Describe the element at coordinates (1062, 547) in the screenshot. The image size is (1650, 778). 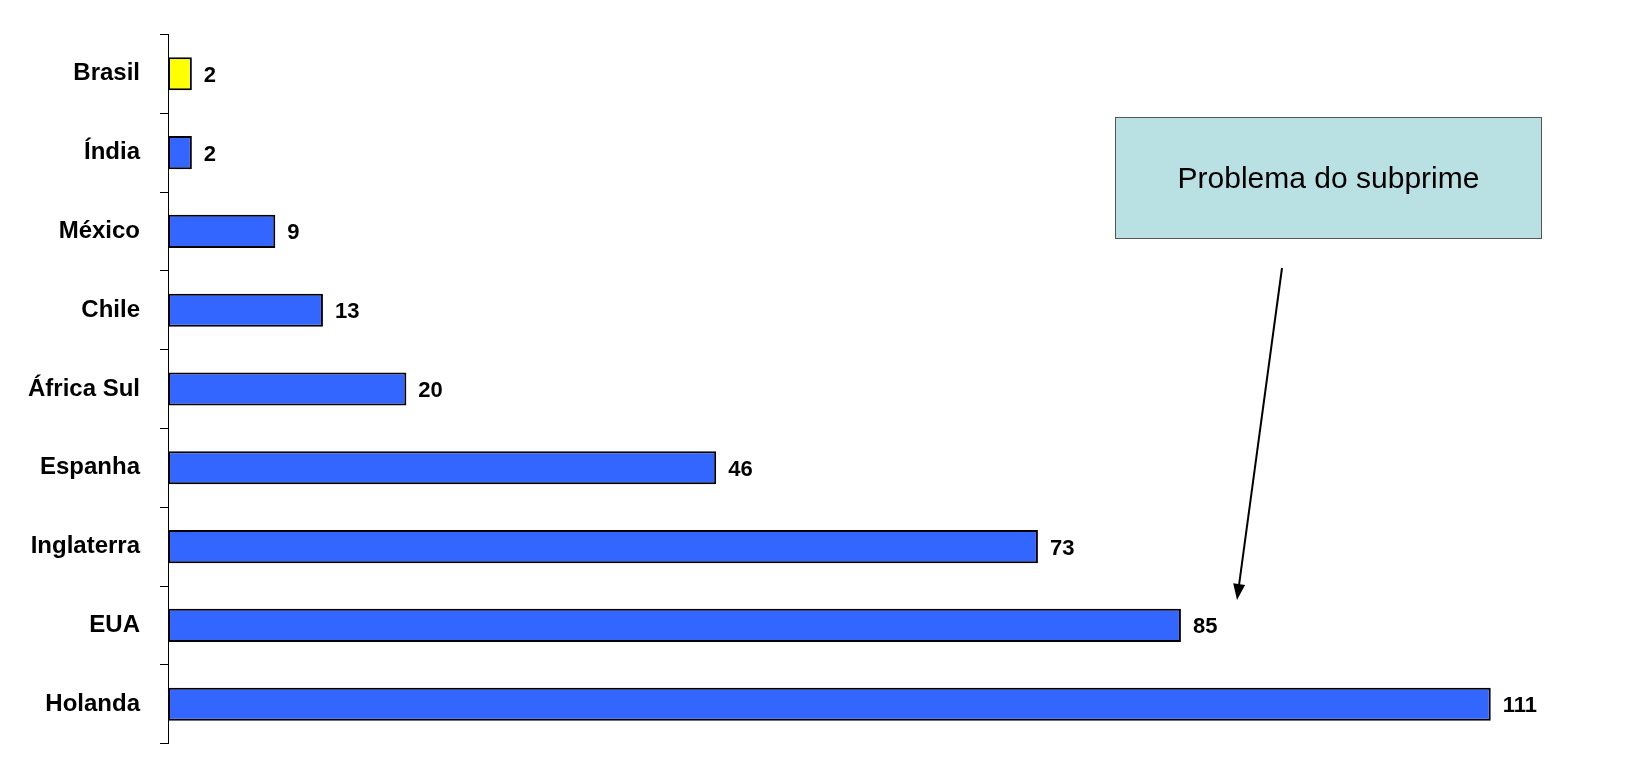
I see `data-label: 73` at that location.